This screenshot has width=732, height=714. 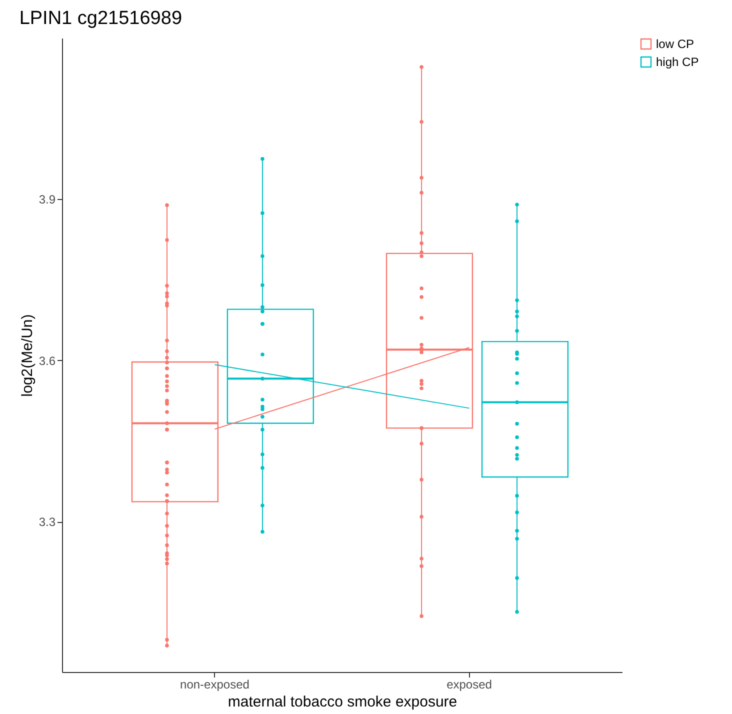 I want to click on y-axis-title: log2(Me/Un), so click(x=27, y=355).